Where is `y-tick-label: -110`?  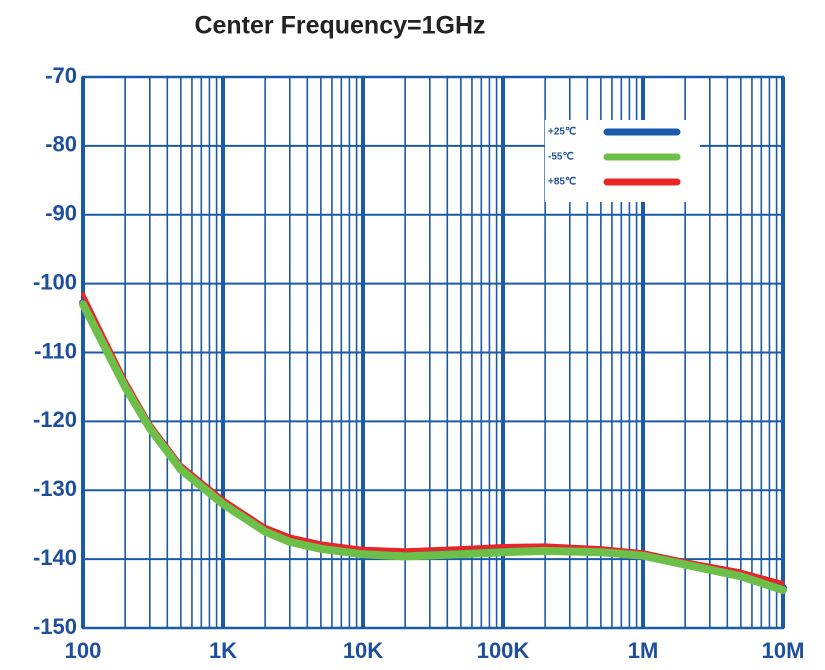 y-tick-label: -110 is located at coordinates (55, 350).